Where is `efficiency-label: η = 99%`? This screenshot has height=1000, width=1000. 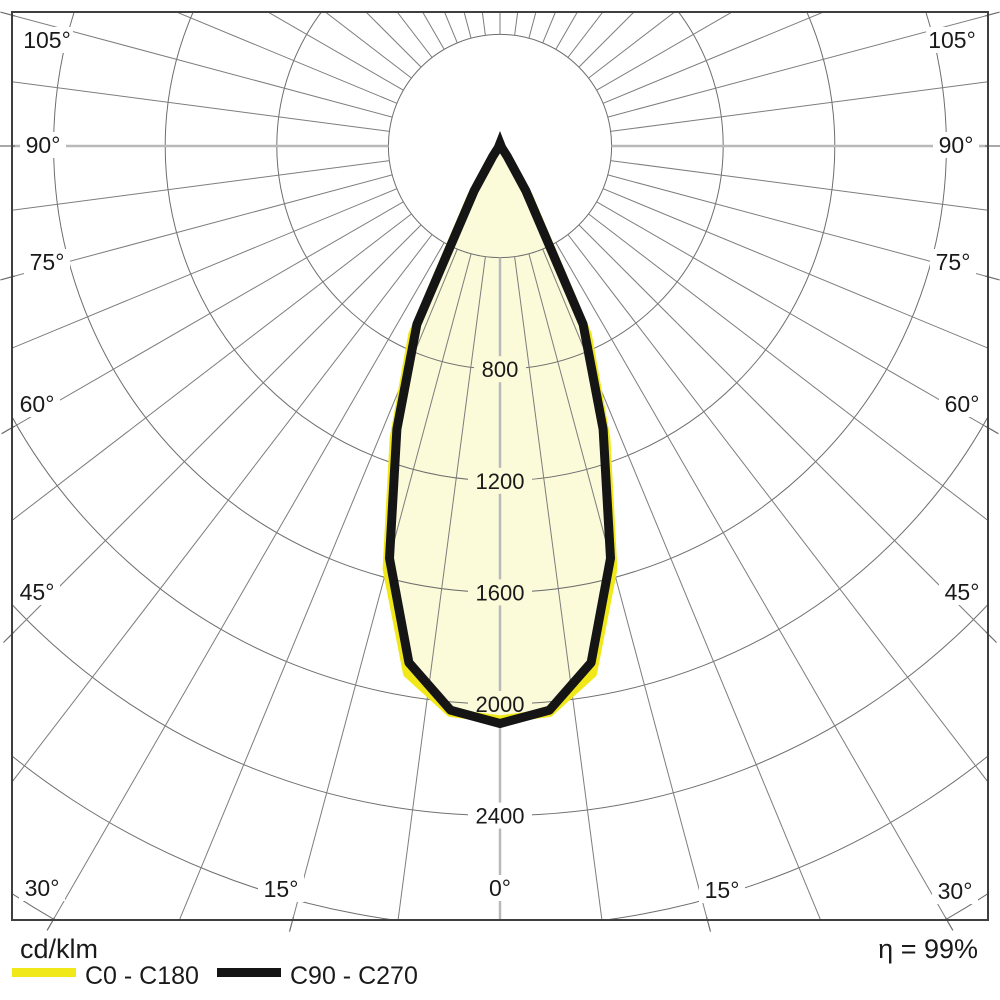
efficiency-label: η = 99% is located at coordinates (928, 949).